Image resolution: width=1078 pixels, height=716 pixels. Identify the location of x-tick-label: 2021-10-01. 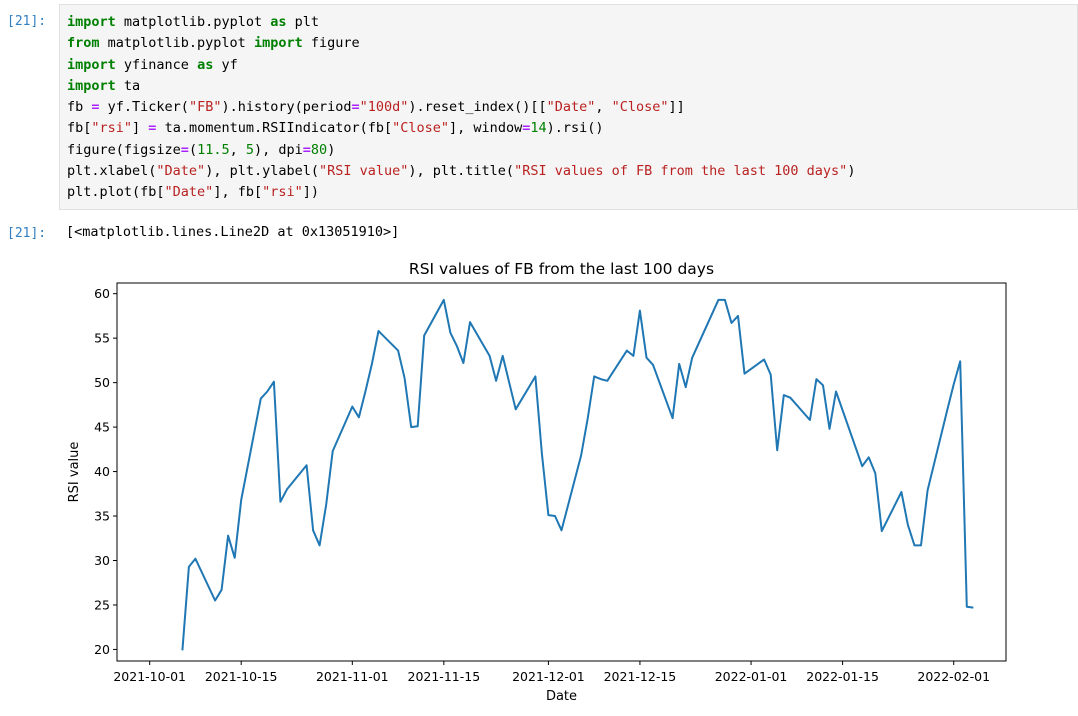
(149, 676).